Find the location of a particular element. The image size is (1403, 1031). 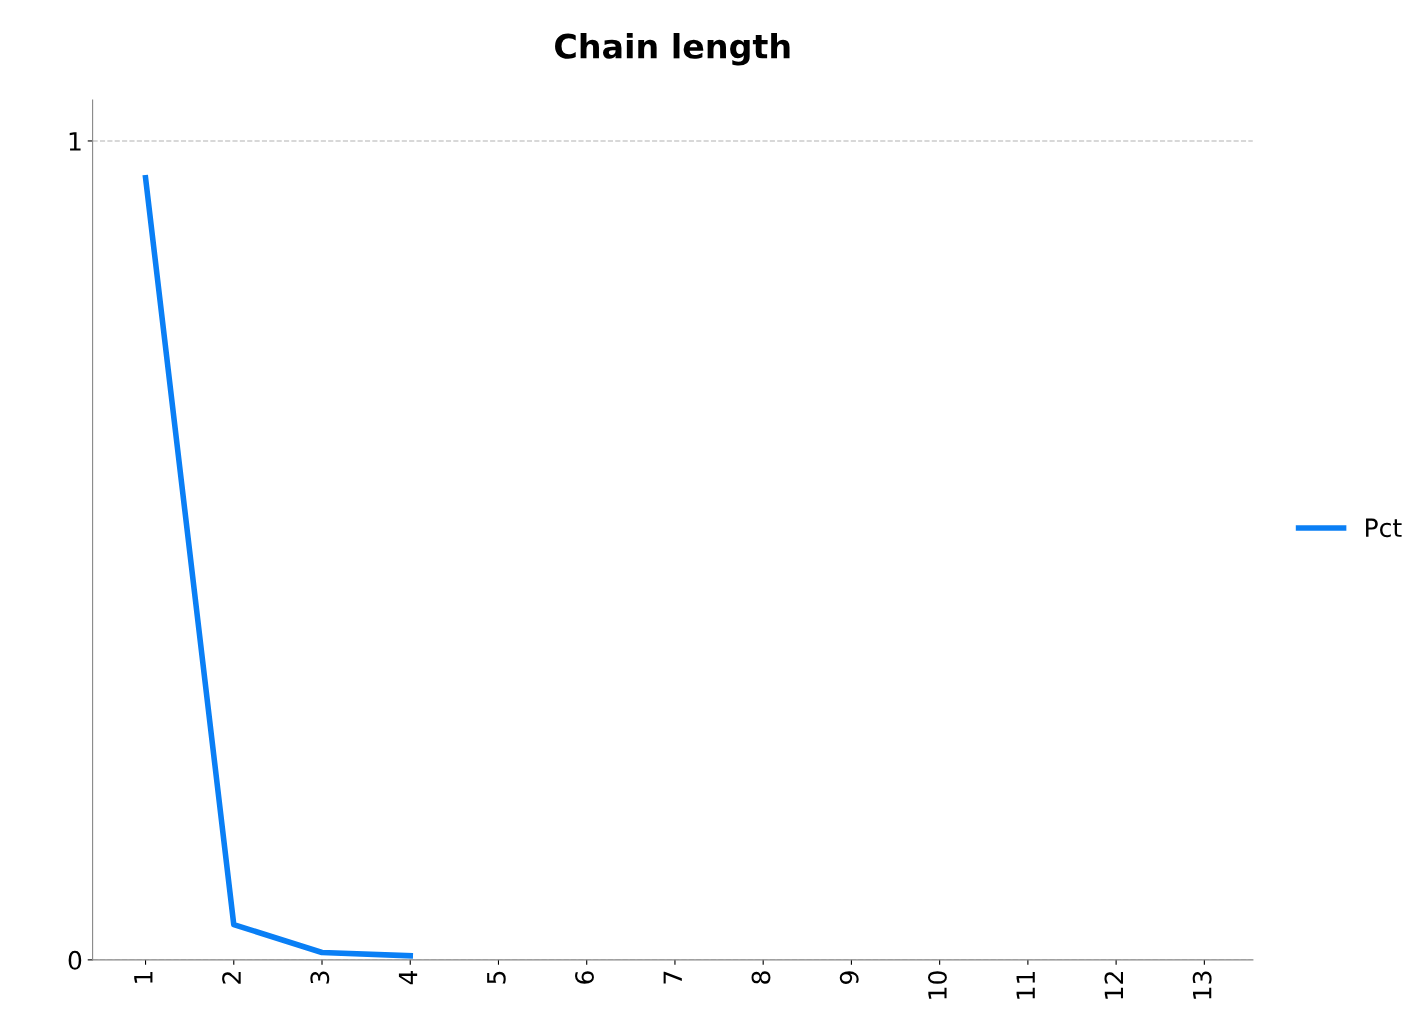

x-tick-label: 5 is located at coordinates (496, 977).